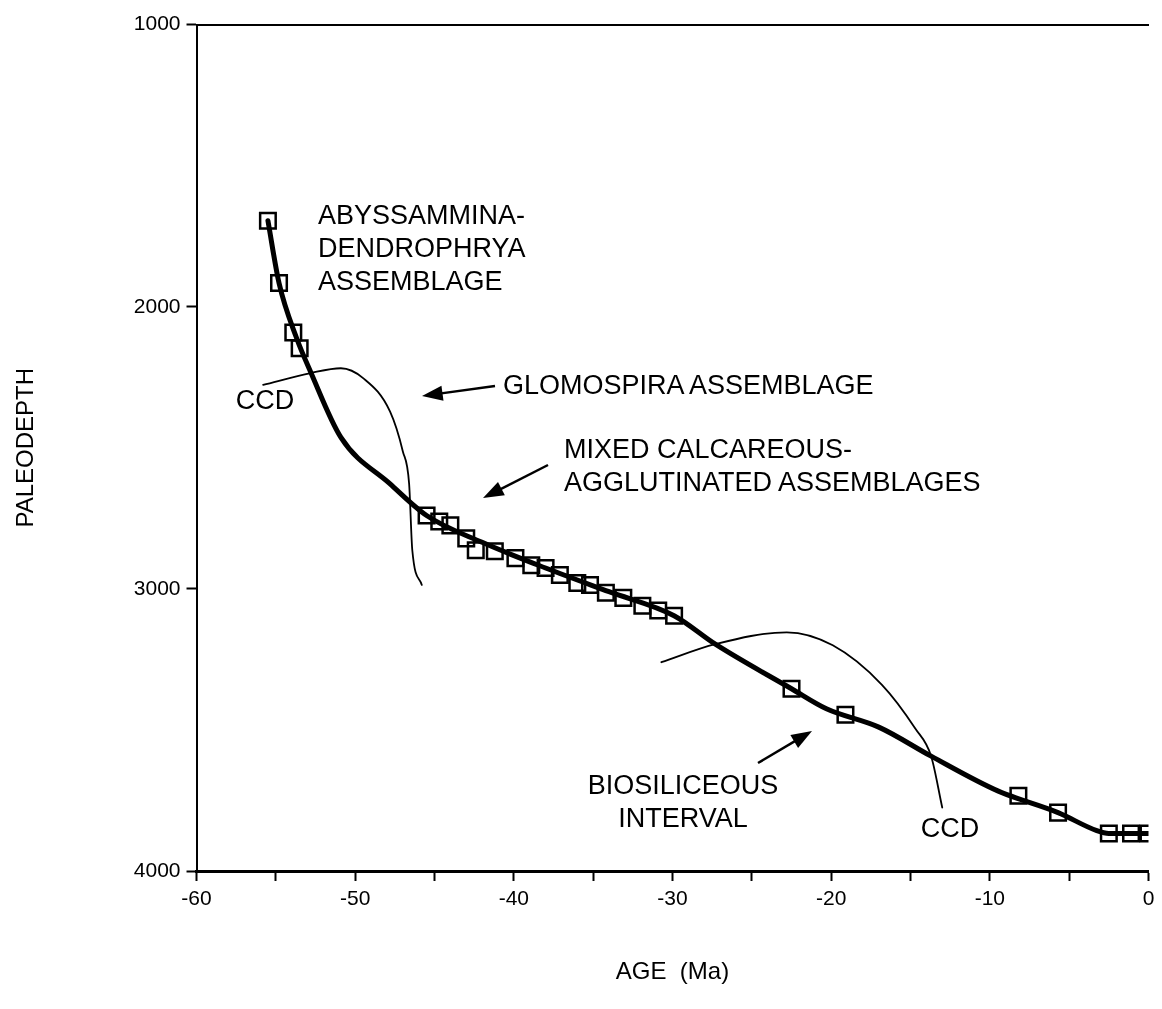  What do you see at coordinates (990, 898) in the screenshot?
I see `x-tick-label: -10` at bounding box center [990, 898].